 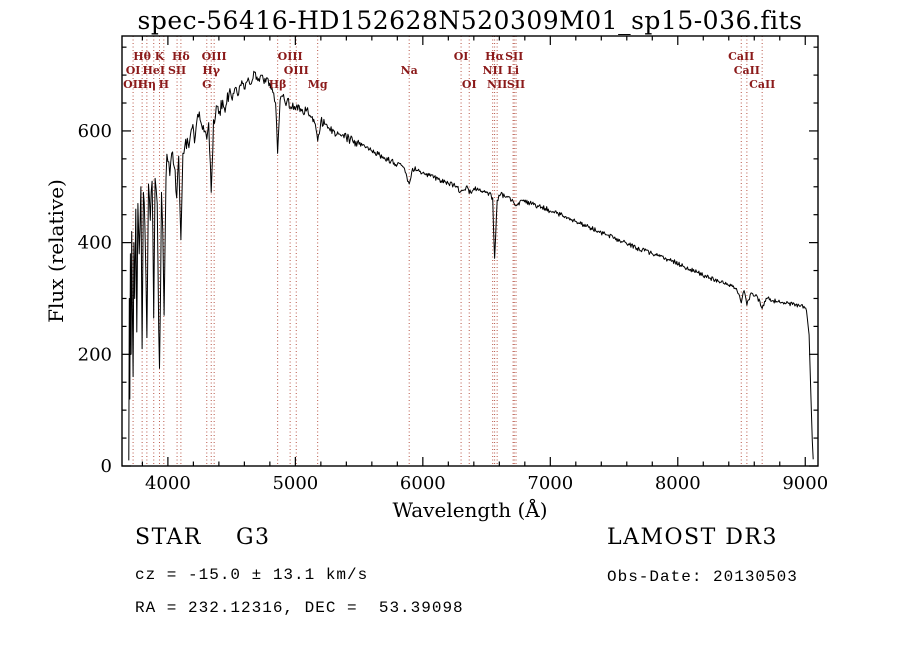 What do you see at coordinates (470, 510) in the screenshot?
I see `x-axis-label: Wavelength (Å)` at bounding box center [470, 510].